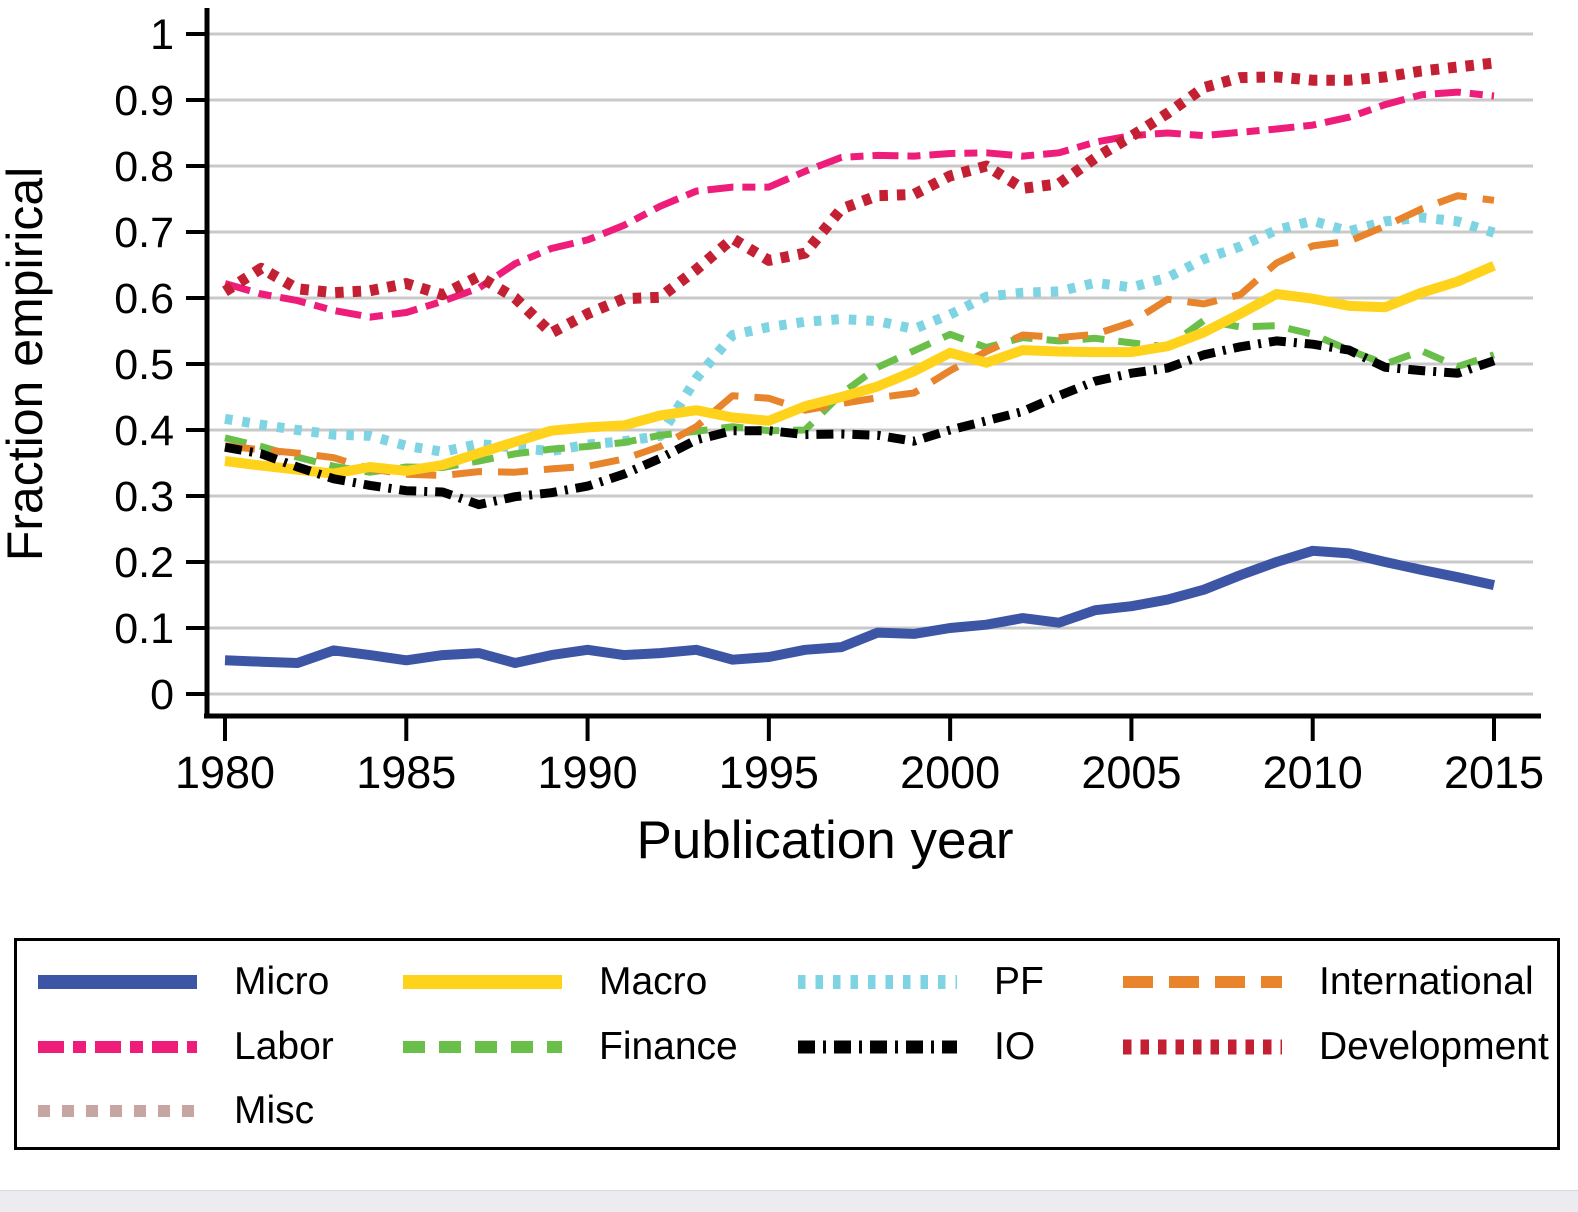  What do you see at coordinates (26, 364) in the screenshot?
I see `y-axis-title: Fraction empirical` at bounding box center [26, 364].